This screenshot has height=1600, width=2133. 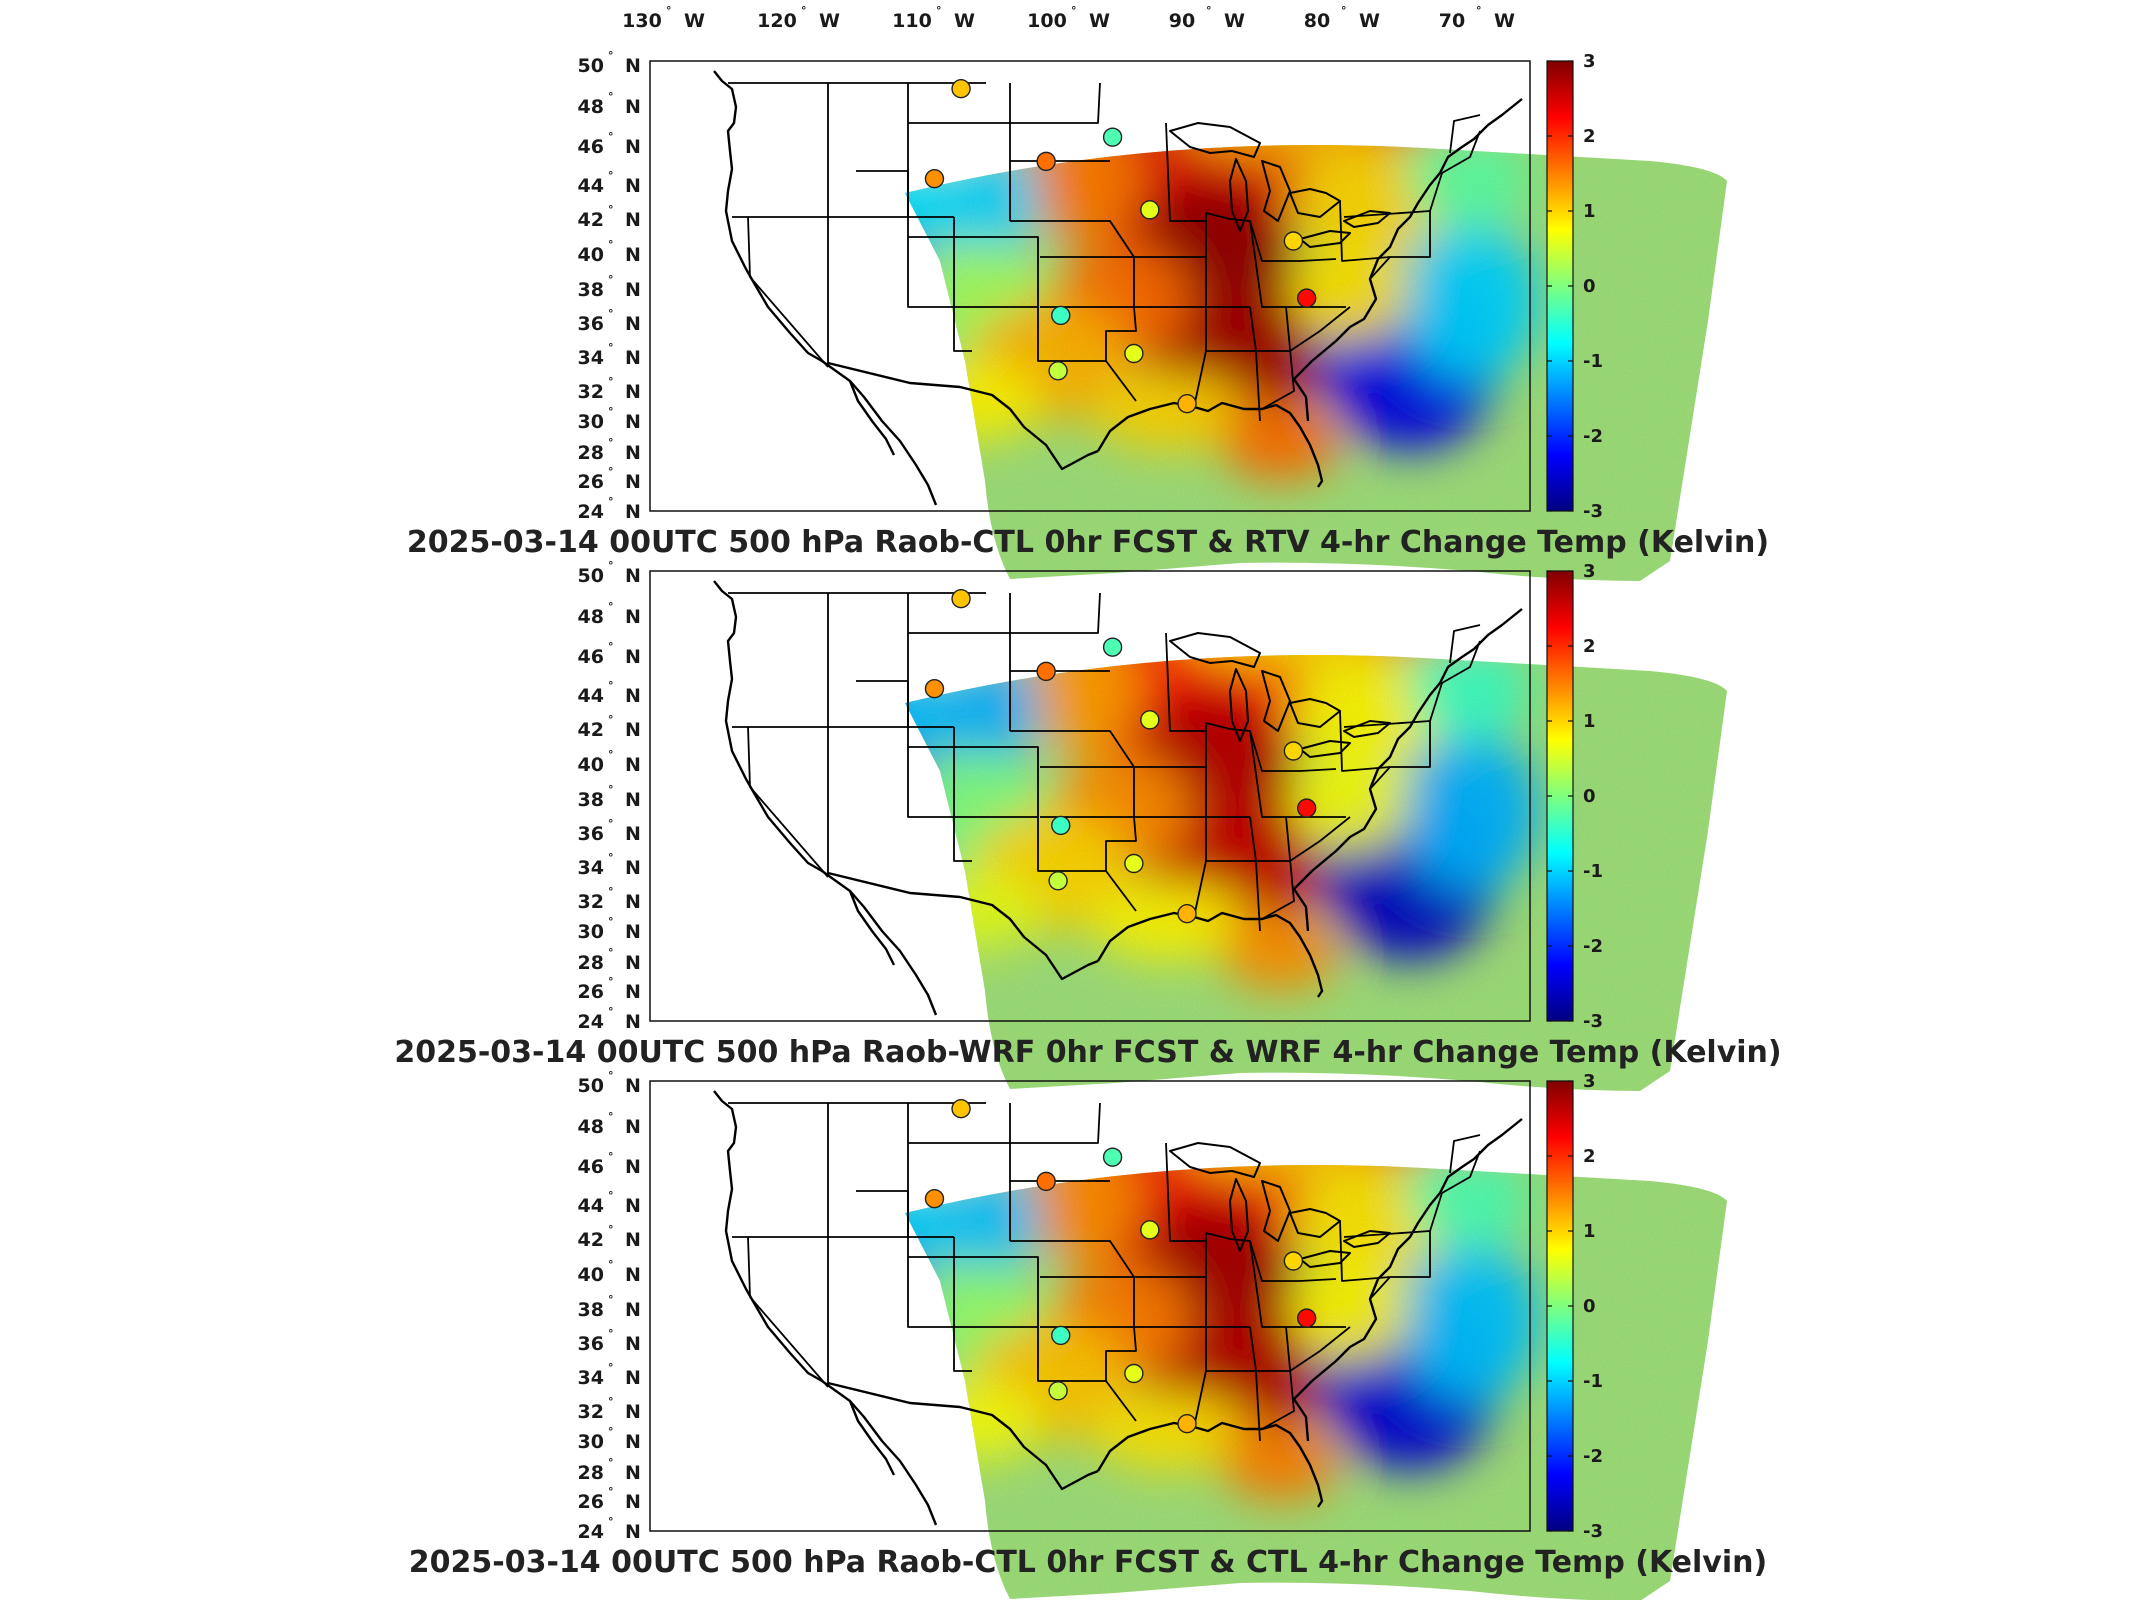 What do you see at coordinates (609, 573) in the screenshot?
I see `latitude-label-50: 50 ° N` at bounding box center [609, 573].